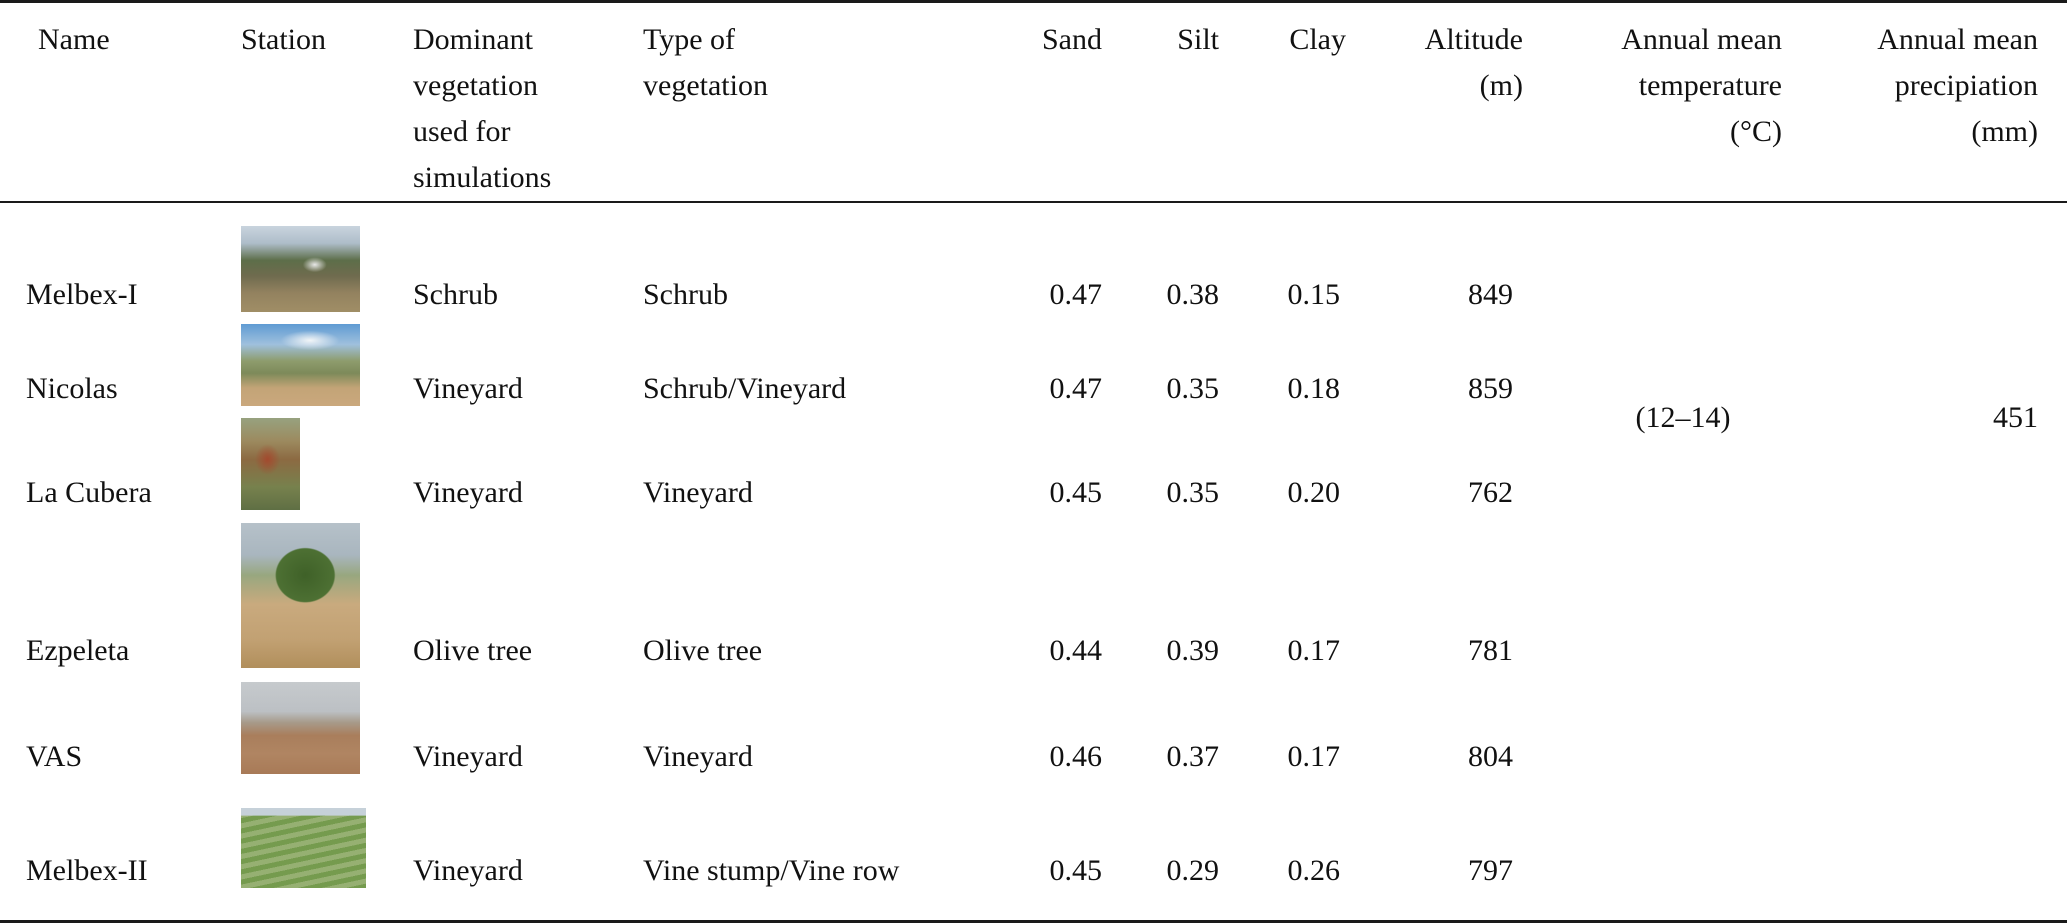 The width and height of the screenshot is (2067, 924). What do you see at coordinates (300, 595) in the screenshot?
I see `ezpeleta-station-photo` at bounding box center [300, 595].